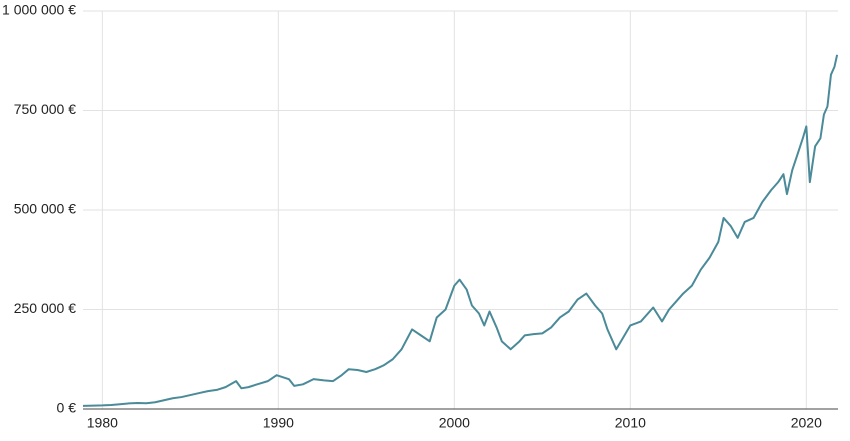 The width and height of the screenshot is (850, 441). I want to click on y-tick-label: 250 000 €, so click(45, 308).